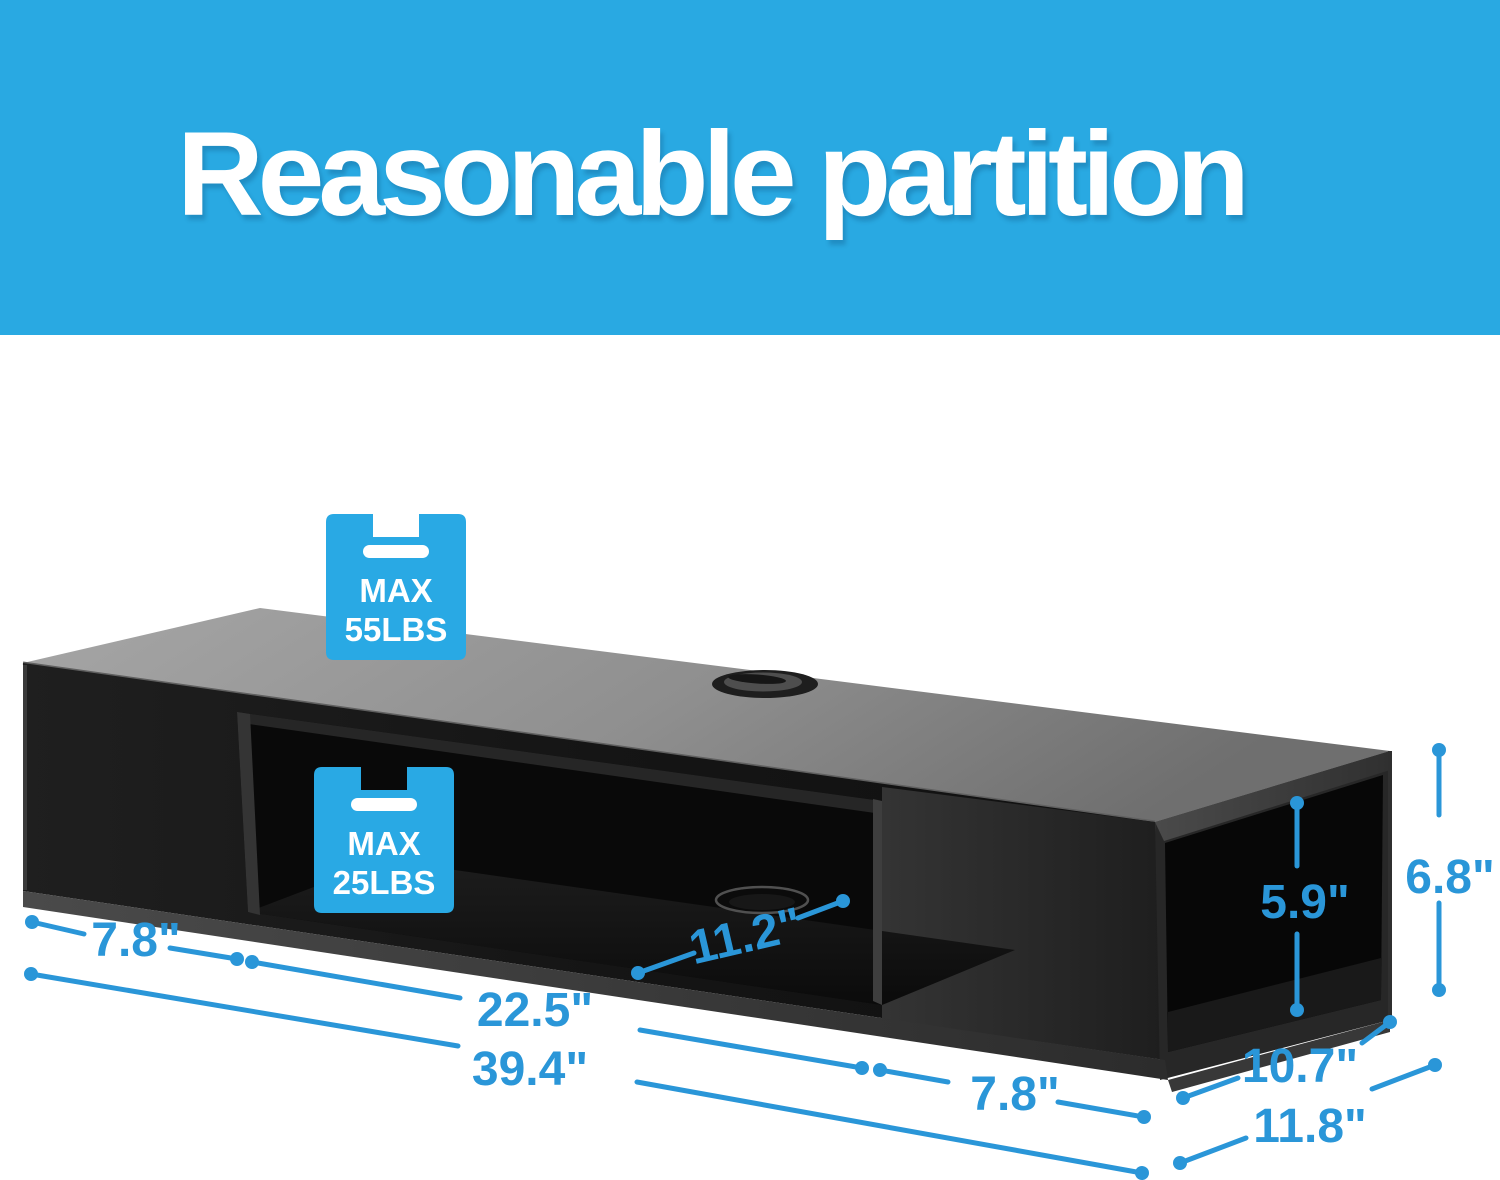  I want to click on dim-middle-opening-width: 22.5", so click(557, 1015).